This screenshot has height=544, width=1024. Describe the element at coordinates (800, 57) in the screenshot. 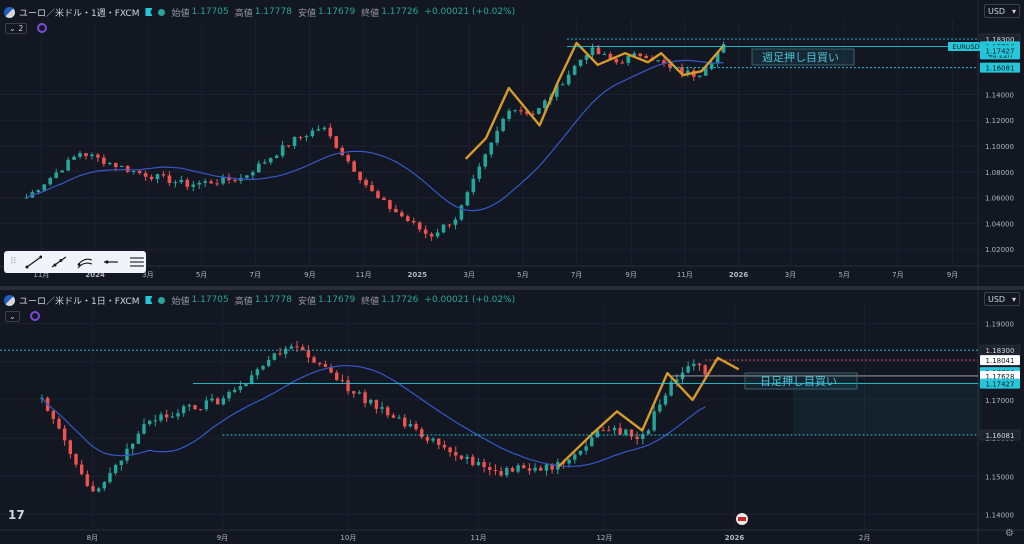

I see `weekly-annotation-text: 週足押し目買い` at that location.